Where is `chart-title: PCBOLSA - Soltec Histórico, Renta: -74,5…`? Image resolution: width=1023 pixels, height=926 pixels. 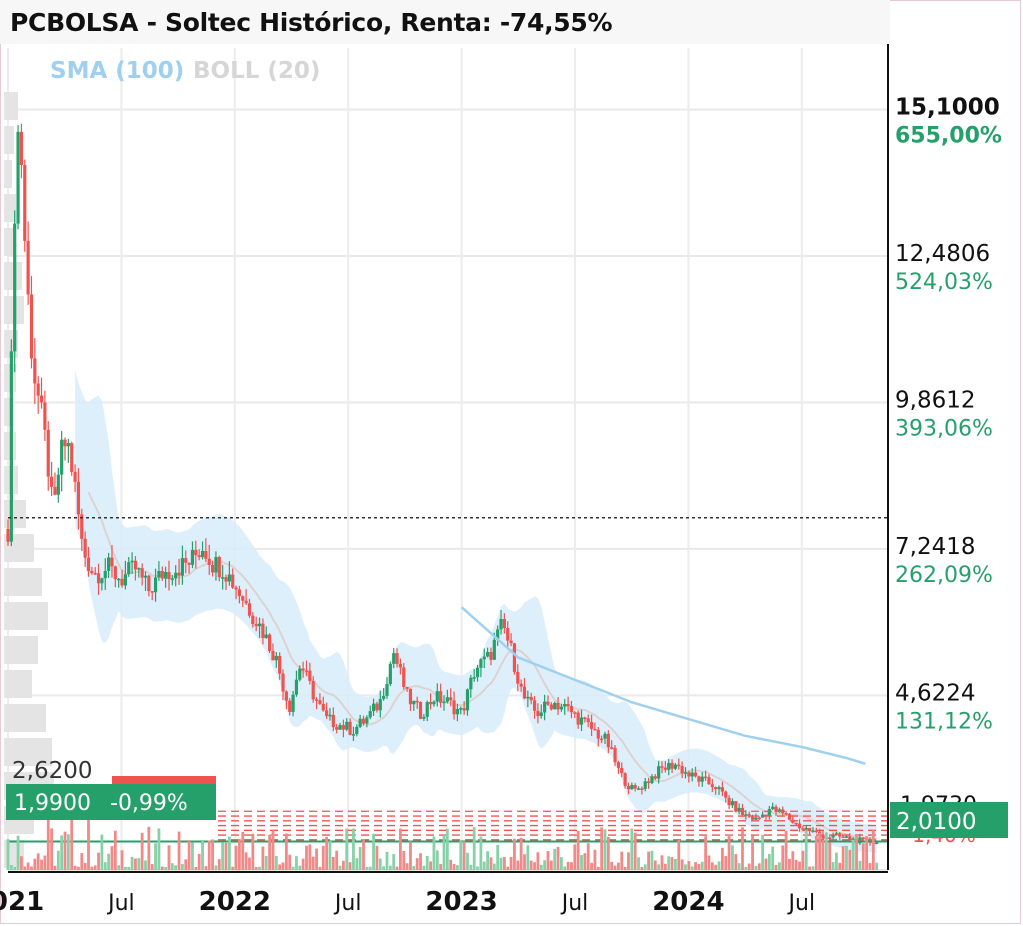
chart-title: PCBOLSA - Soltec Histórico, Renta: -74,5… is located at coordinates (311, 22).